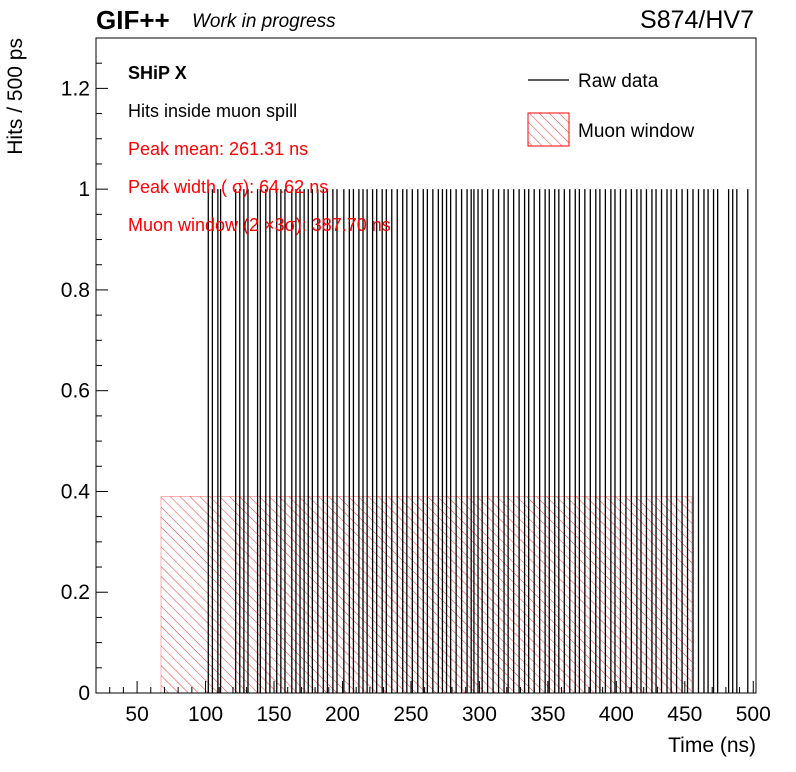 The image size is (796, 772). What do you see at coordinates (157, 73) in the screenshot?
I see `experiment-label: SHiP X` at bounding box center [157, 73].